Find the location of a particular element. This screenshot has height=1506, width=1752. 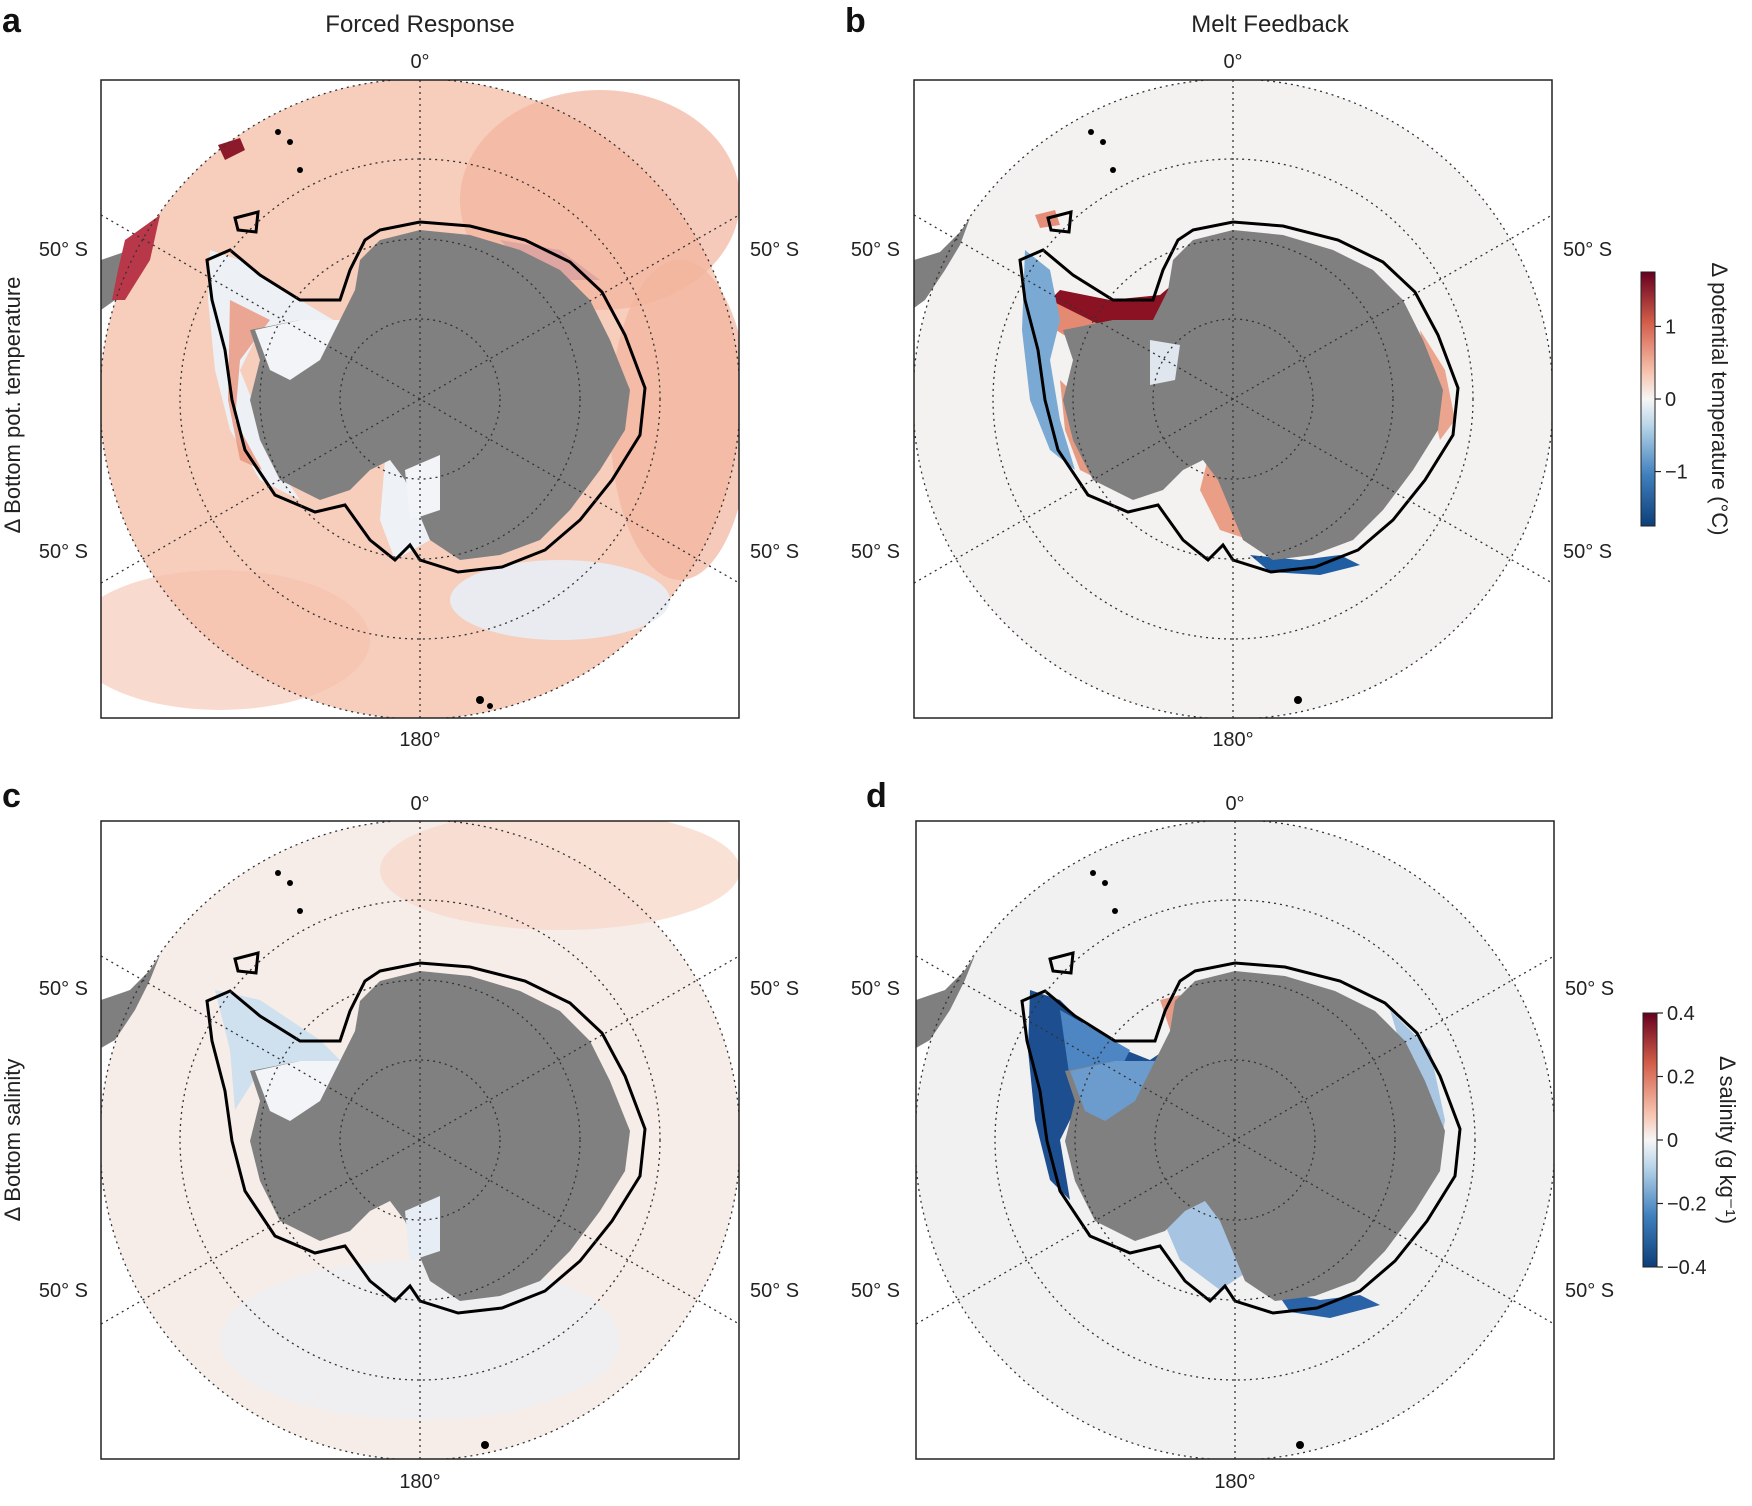

colorbar-tick-label: 0.4 is located at coordinates (1681, 1014).